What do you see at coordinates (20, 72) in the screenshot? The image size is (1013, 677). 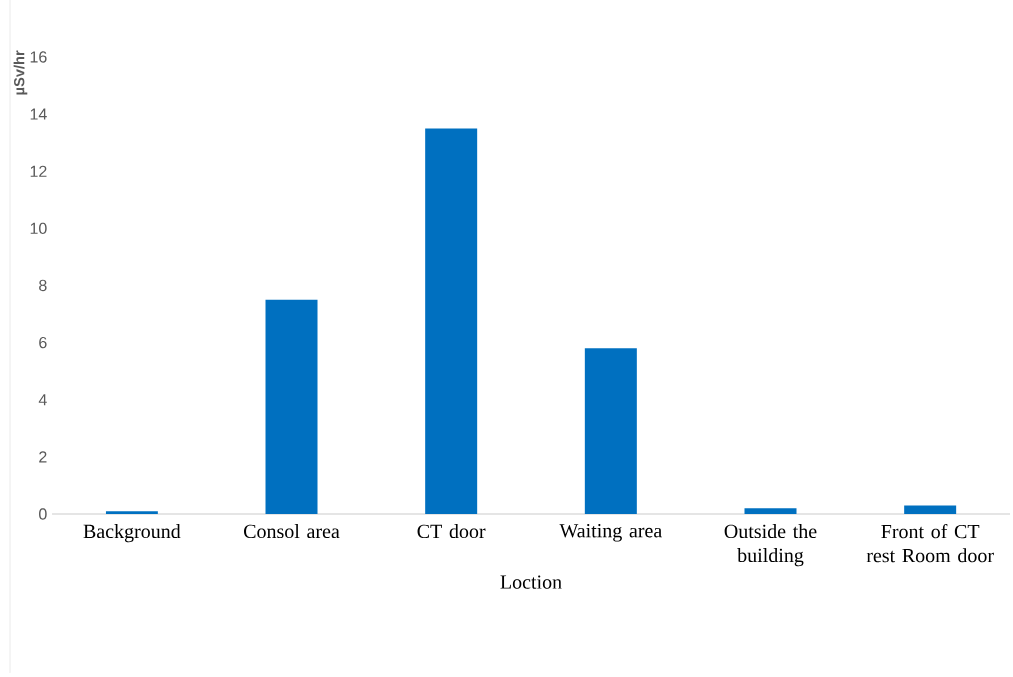 I see `y-axis-title: µSv/hr` at bounding box center [20, 72].